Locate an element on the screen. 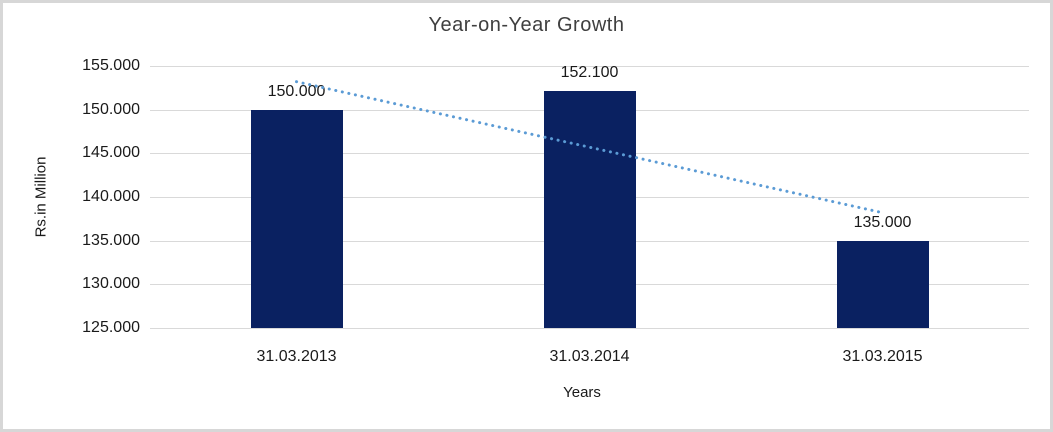 The image size is (1053, 432). bar-data-label: 135.000 is located at coordinates (882, 222).